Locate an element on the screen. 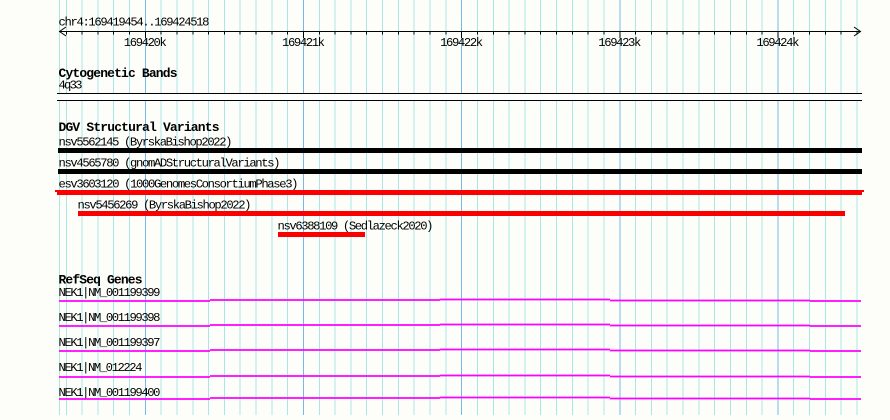  svg-text: nsv5562145 (ByrskaBishop2022) is located at coordinates (146, 143).